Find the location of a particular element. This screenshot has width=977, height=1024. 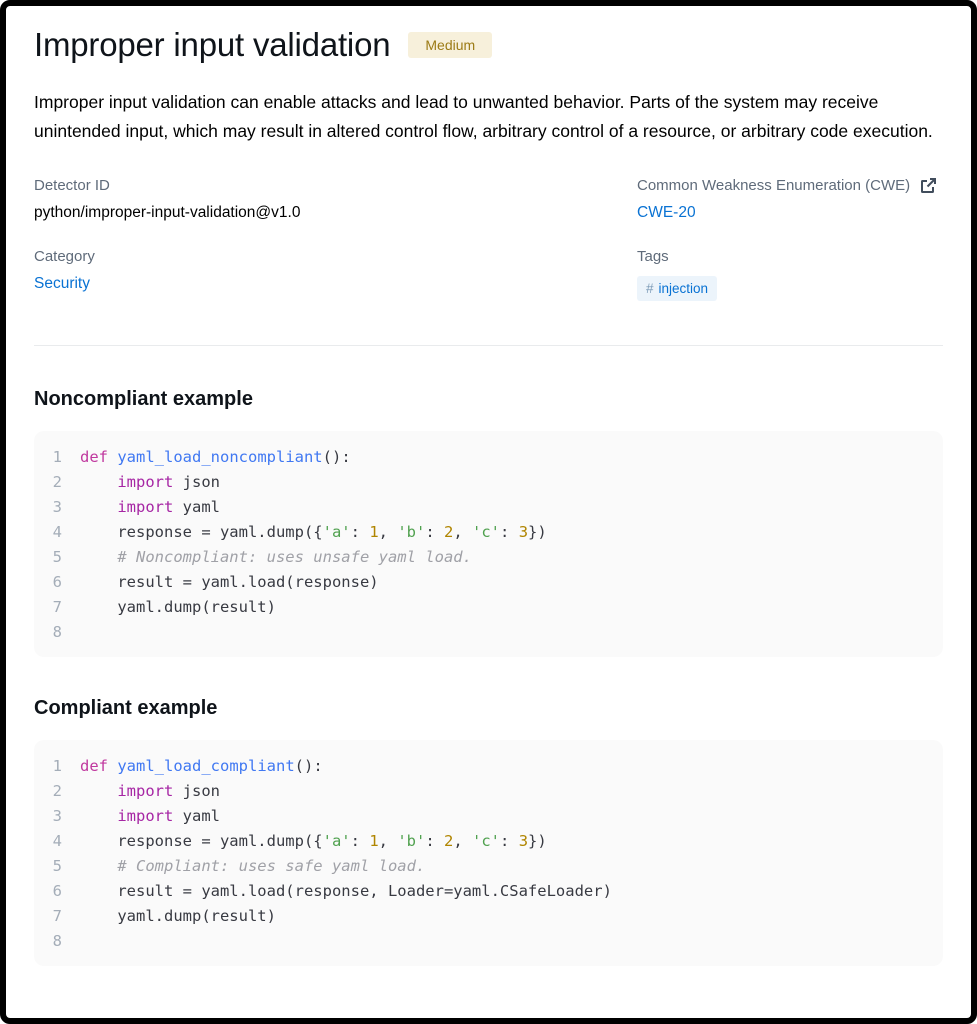

external-link-icon is located at coordinates (928, 186).